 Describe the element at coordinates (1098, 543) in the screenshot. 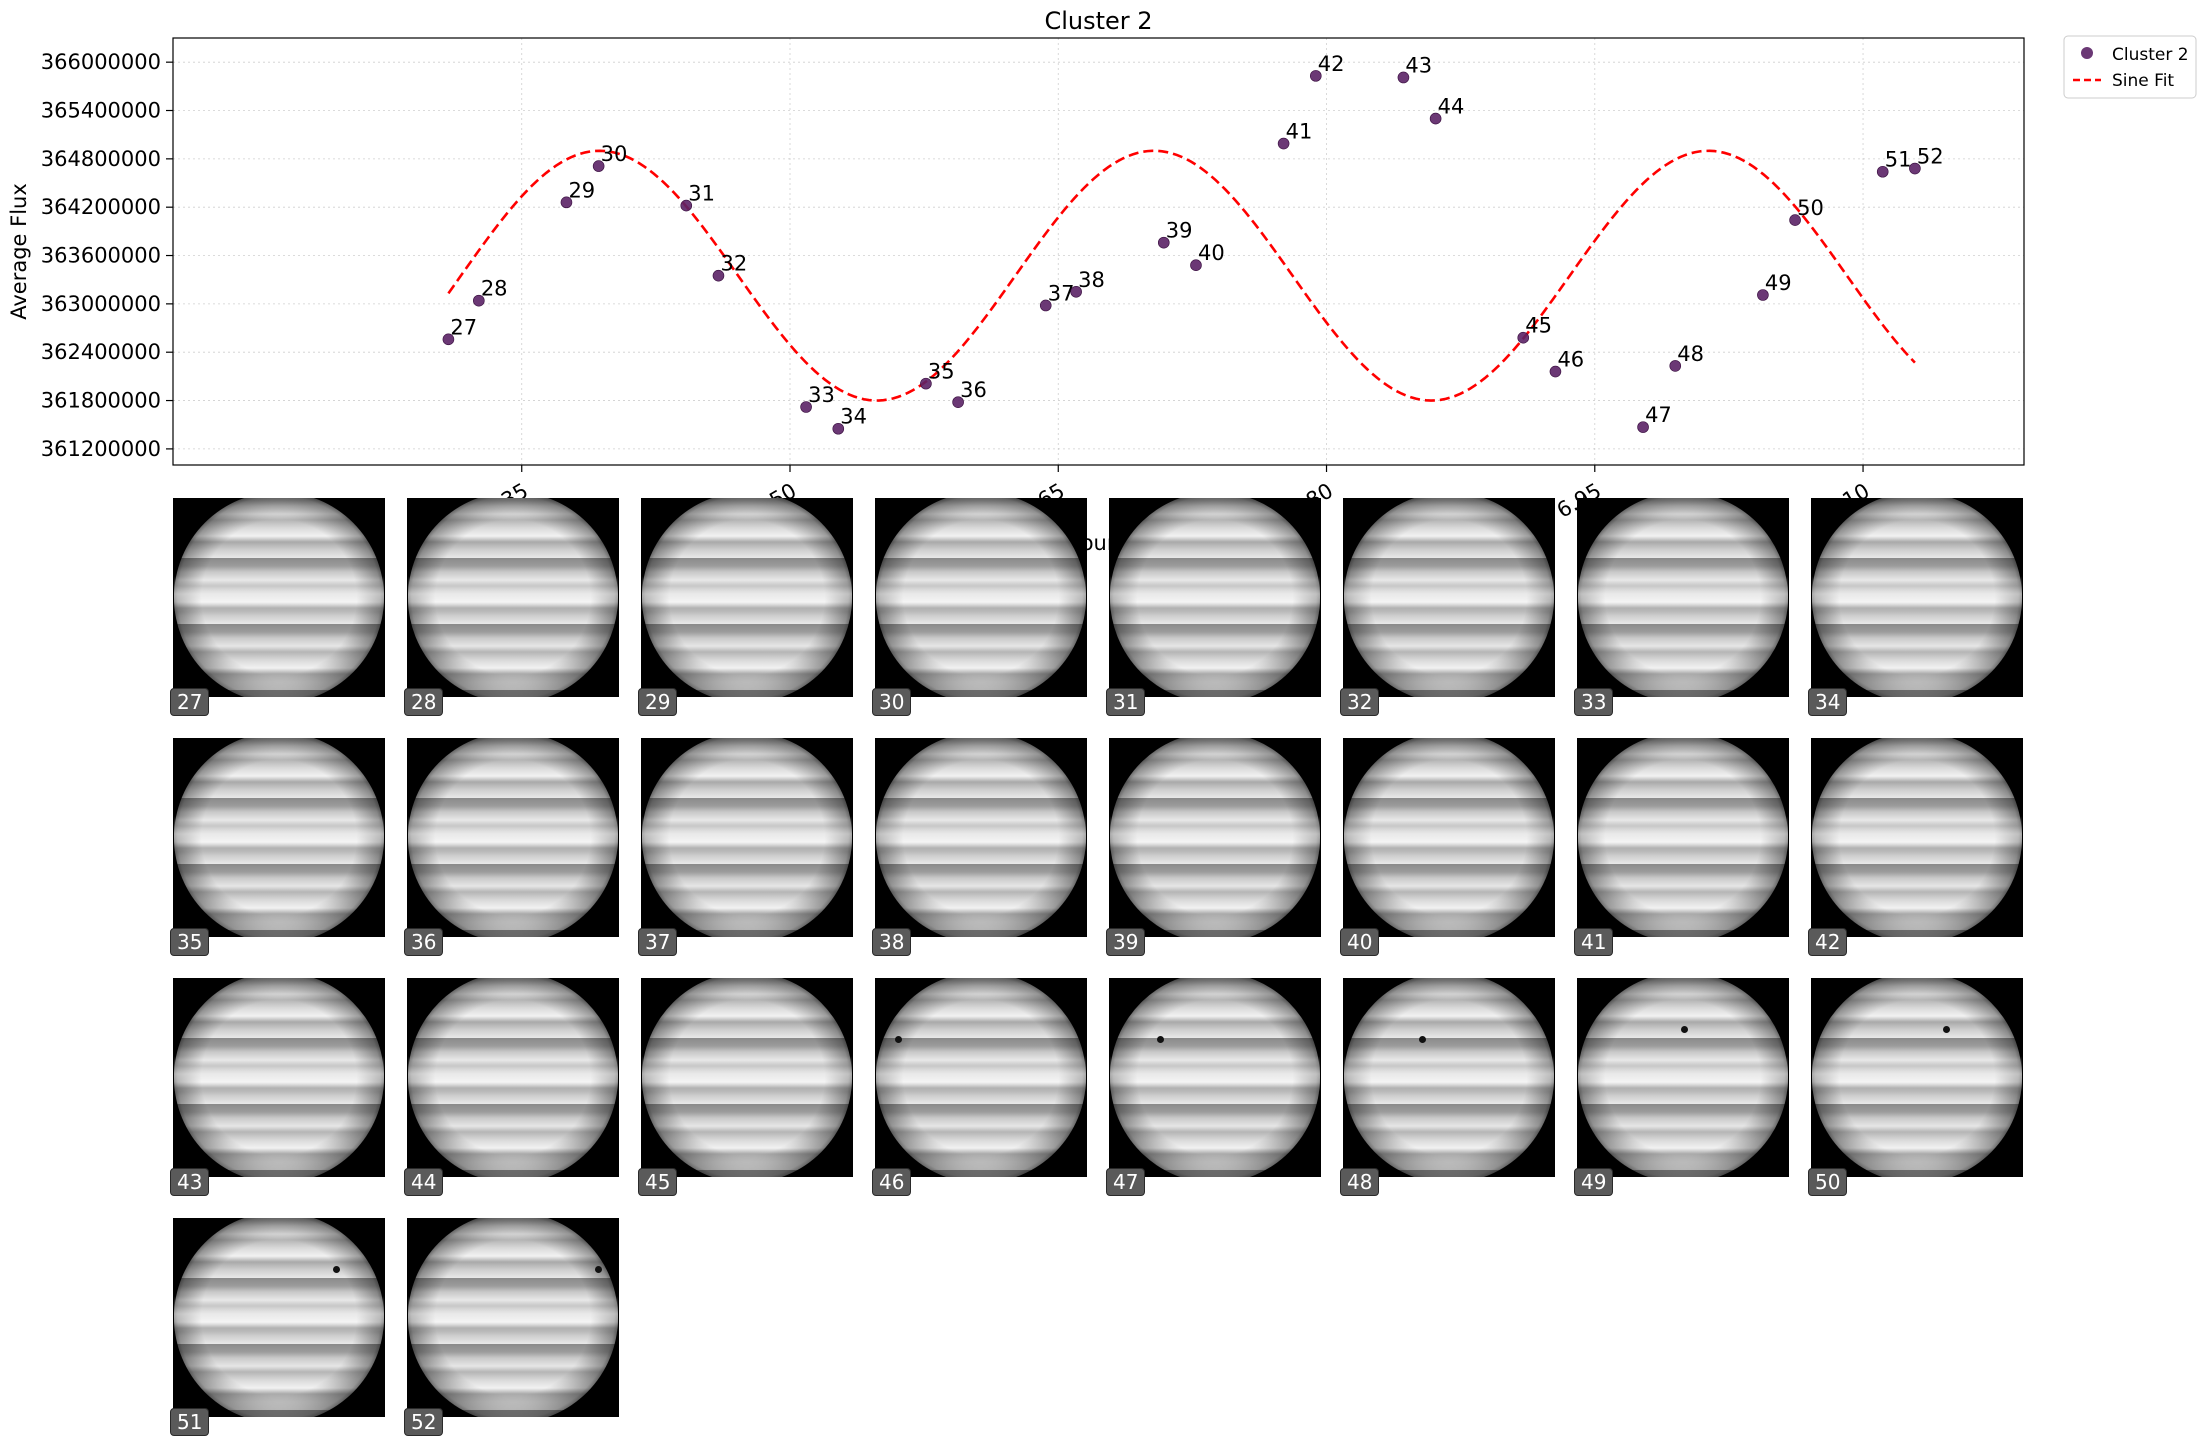

I see `x-axis-label: Time (hours since)` at that location.